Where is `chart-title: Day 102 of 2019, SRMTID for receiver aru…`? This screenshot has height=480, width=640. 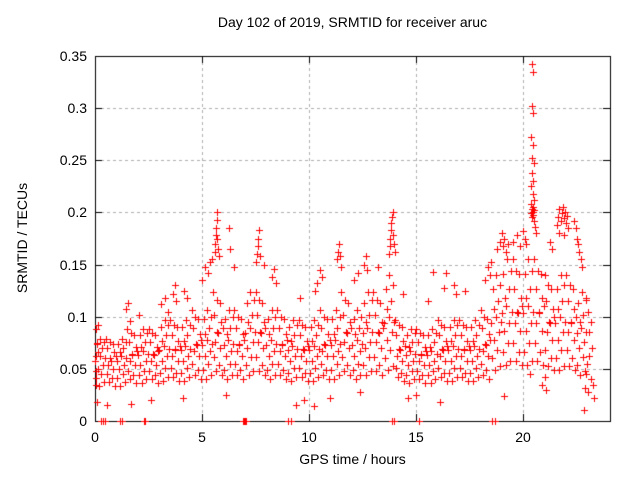
chart-title: Day 102 of 2019, SRMTID for receiver aru… is located at coordinates (352, 22).